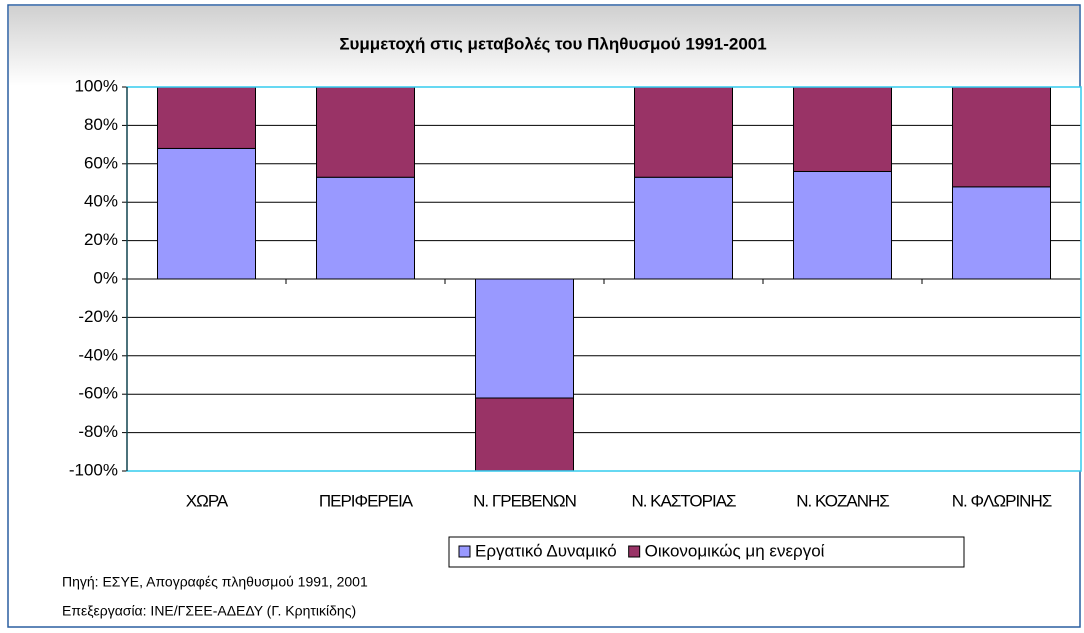  I want to click on y-tick-label: 40%, so click(101, 201).